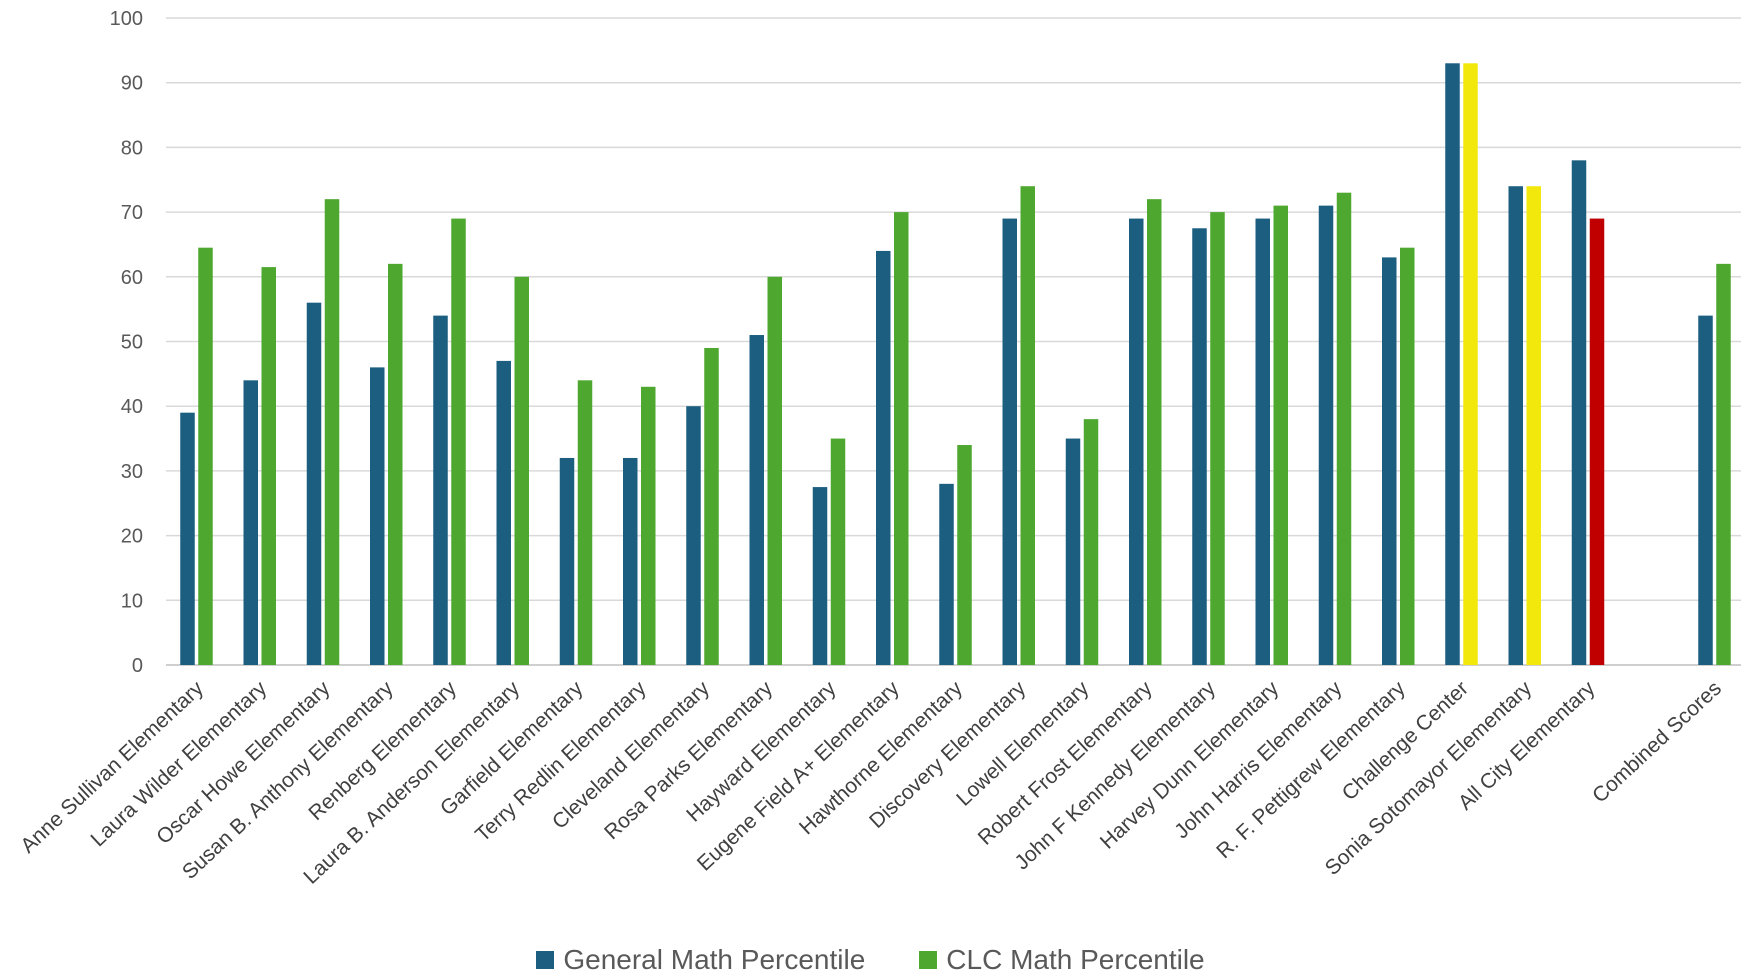 The width and height of the screenshot is (1741, 979). Describe the element at coordinates (132, 343) in the screenshot. I see `y-tick-label: 50` at that location.